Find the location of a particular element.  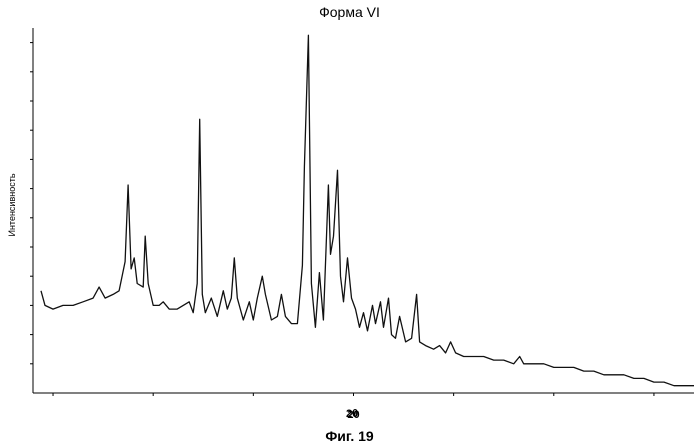

x-axis-label: 2θ is located at coordinates (352, 414).